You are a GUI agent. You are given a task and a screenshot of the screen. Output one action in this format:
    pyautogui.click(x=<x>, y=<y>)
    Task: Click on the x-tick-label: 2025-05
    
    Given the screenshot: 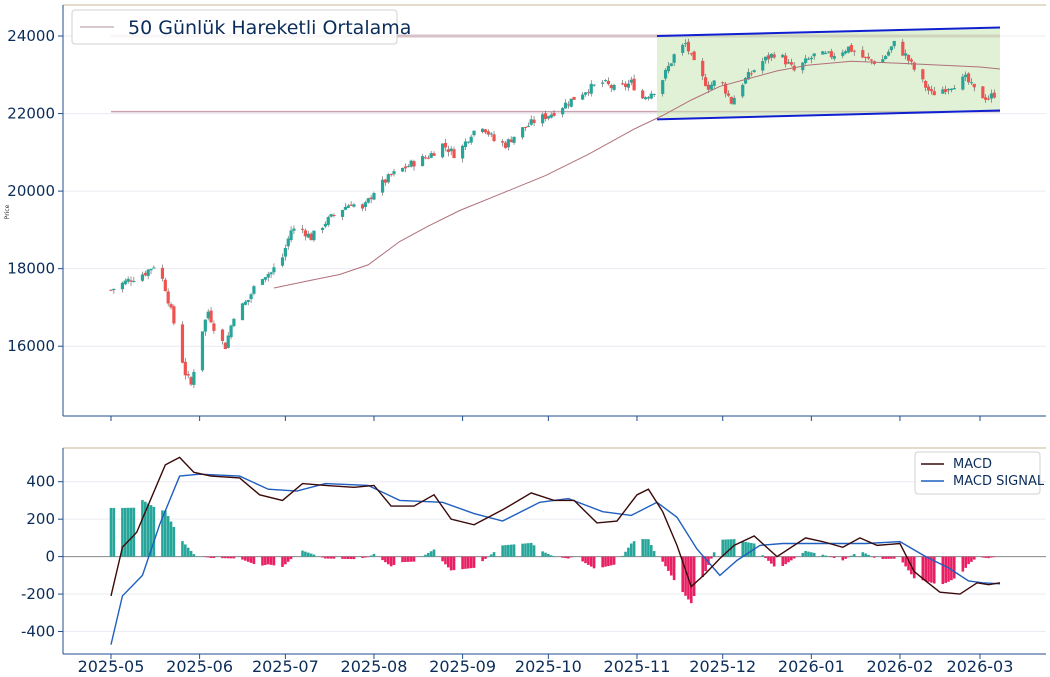 What is the action you would take?
    pyautogui.click(x=111, y=666)
    